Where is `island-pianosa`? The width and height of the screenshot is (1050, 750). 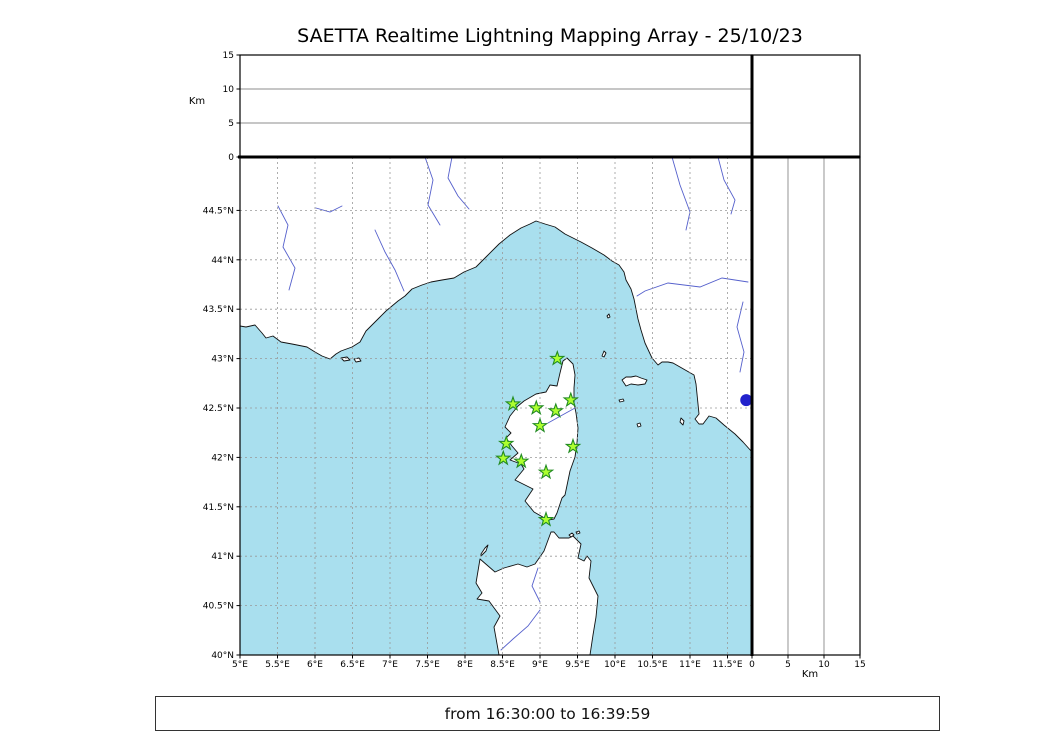
island-pianosa is located at coordinates (621, 400).